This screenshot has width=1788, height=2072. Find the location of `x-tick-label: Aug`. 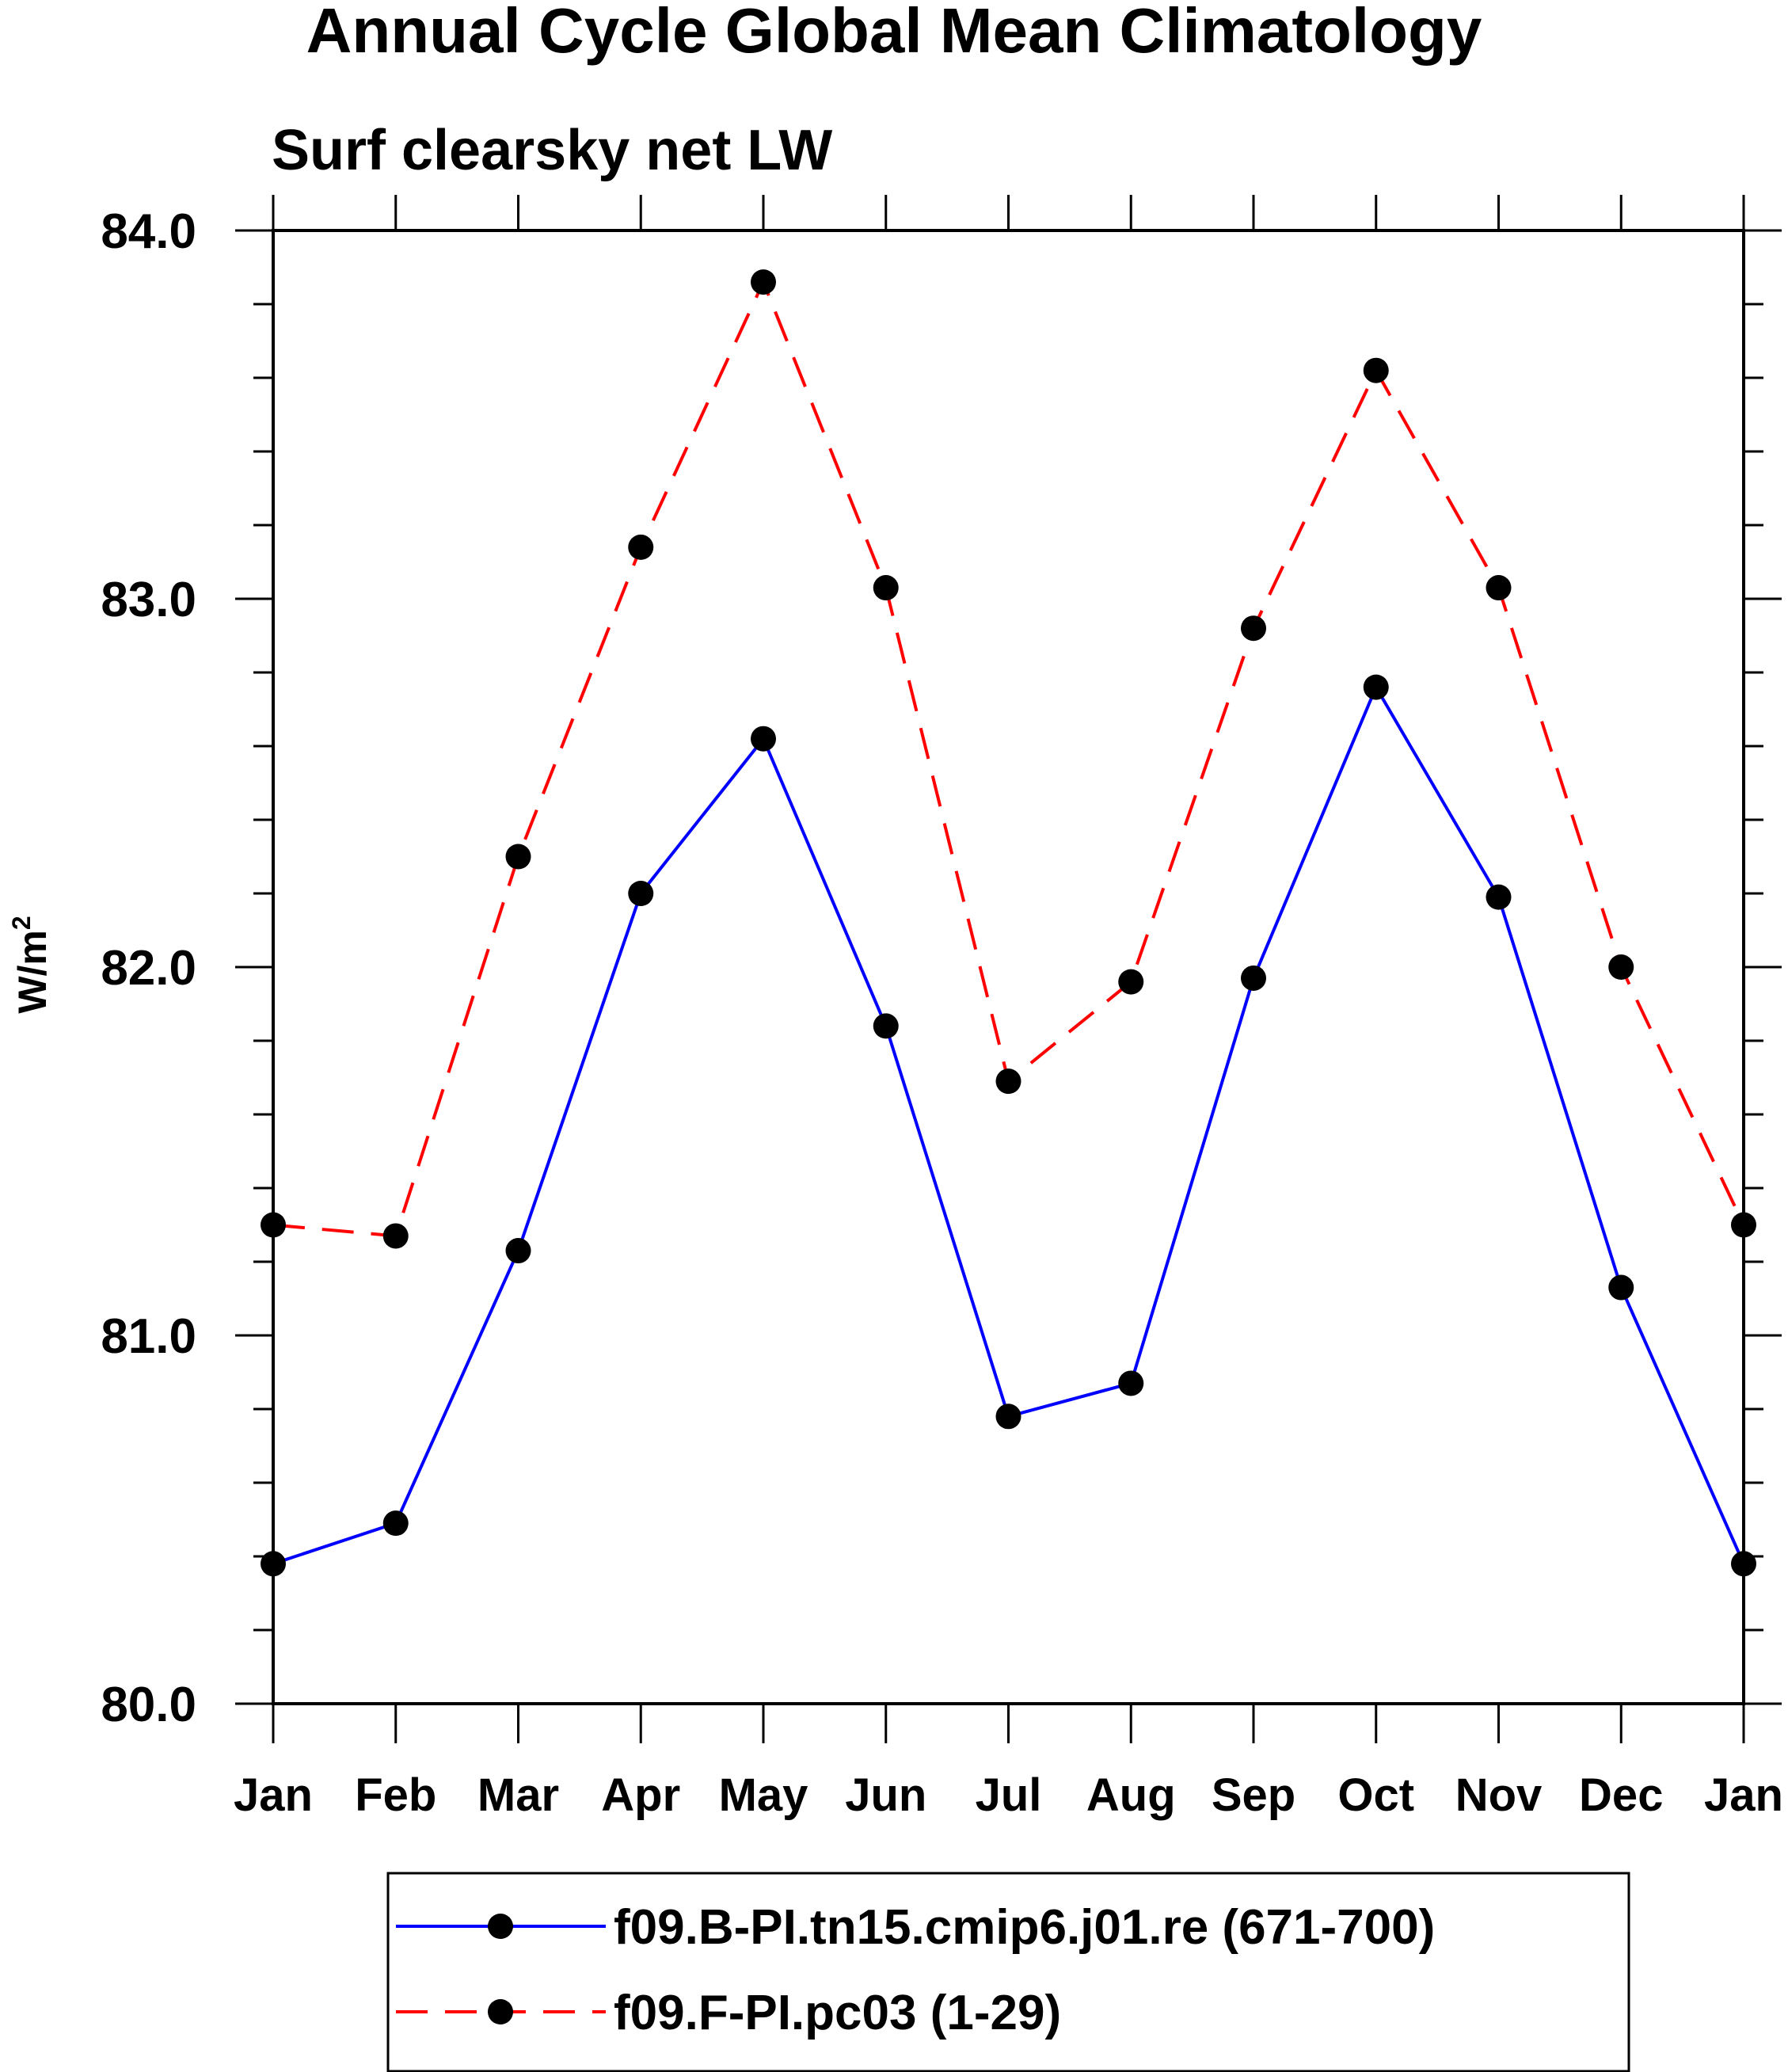

x-tick-label: Aug is located at coordinates (1131, 1795).